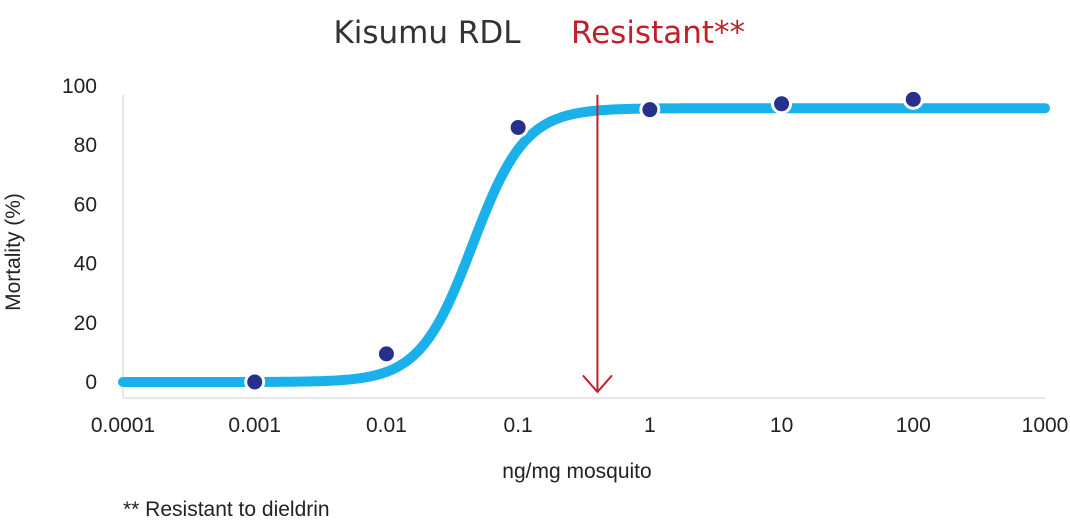 The height and width of the screenshot is (523, 1070). What do you see at coordinates (658, 33) in the screenshot?
I see `chart-title-status: Resistant**` at bounding box center [658, 33].